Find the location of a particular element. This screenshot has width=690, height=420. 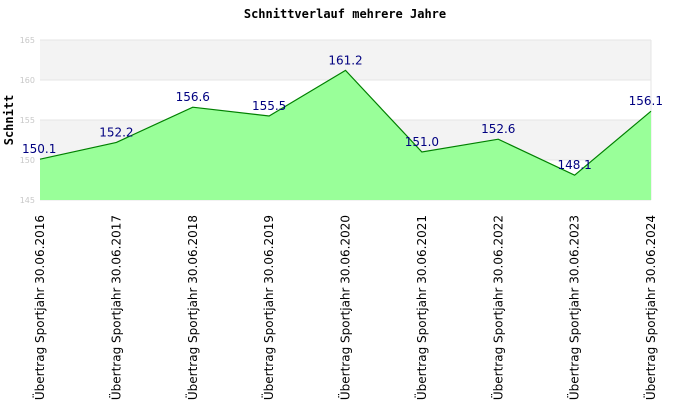

data-label: 156.6 is located at coordinates (193, 97).